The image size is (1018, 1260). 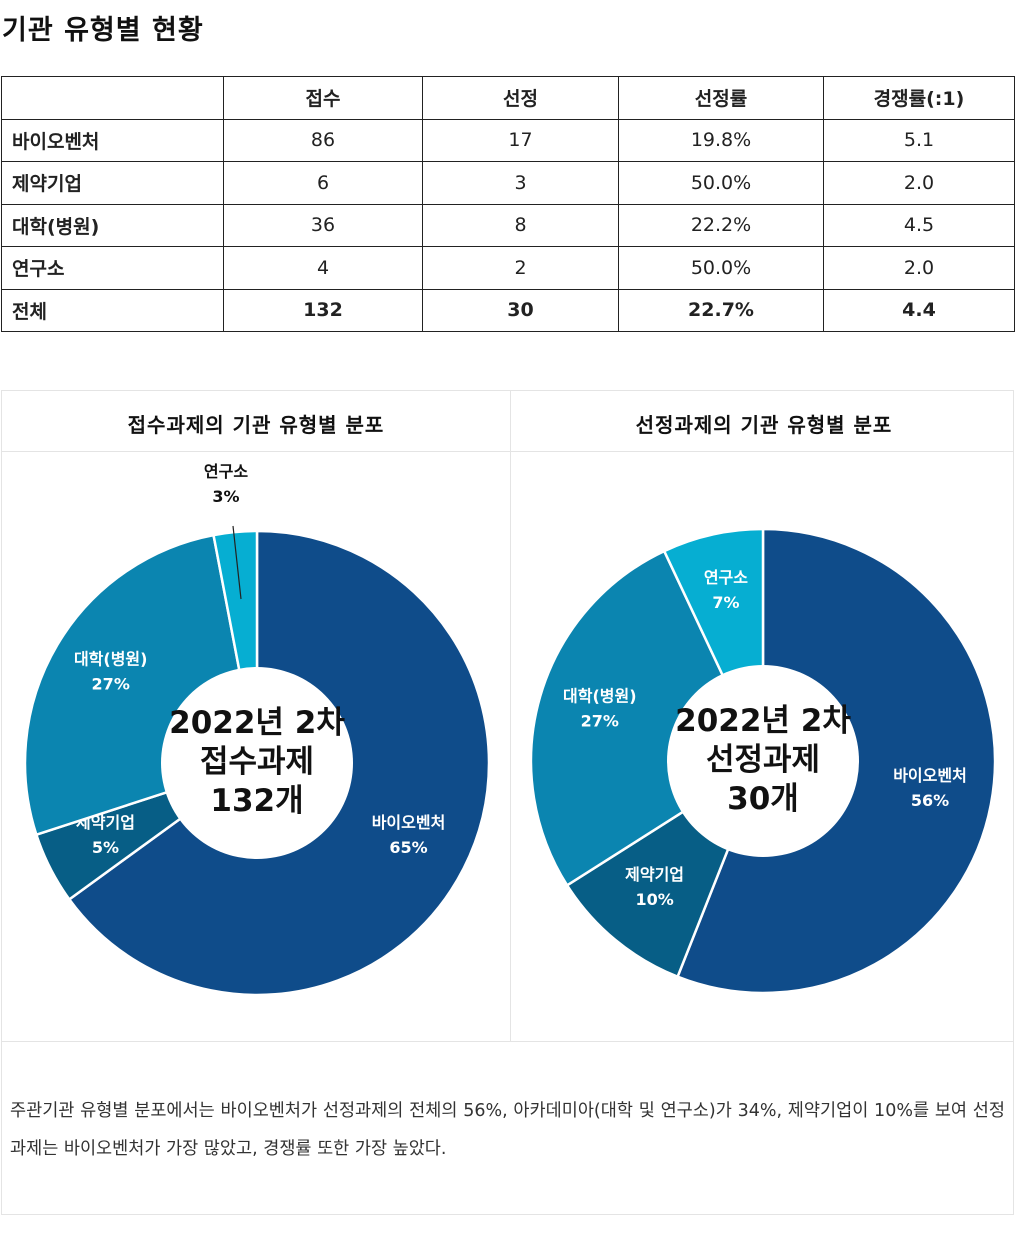 I want to click on chart-center-label: 30개, so click(x=763, y=799).